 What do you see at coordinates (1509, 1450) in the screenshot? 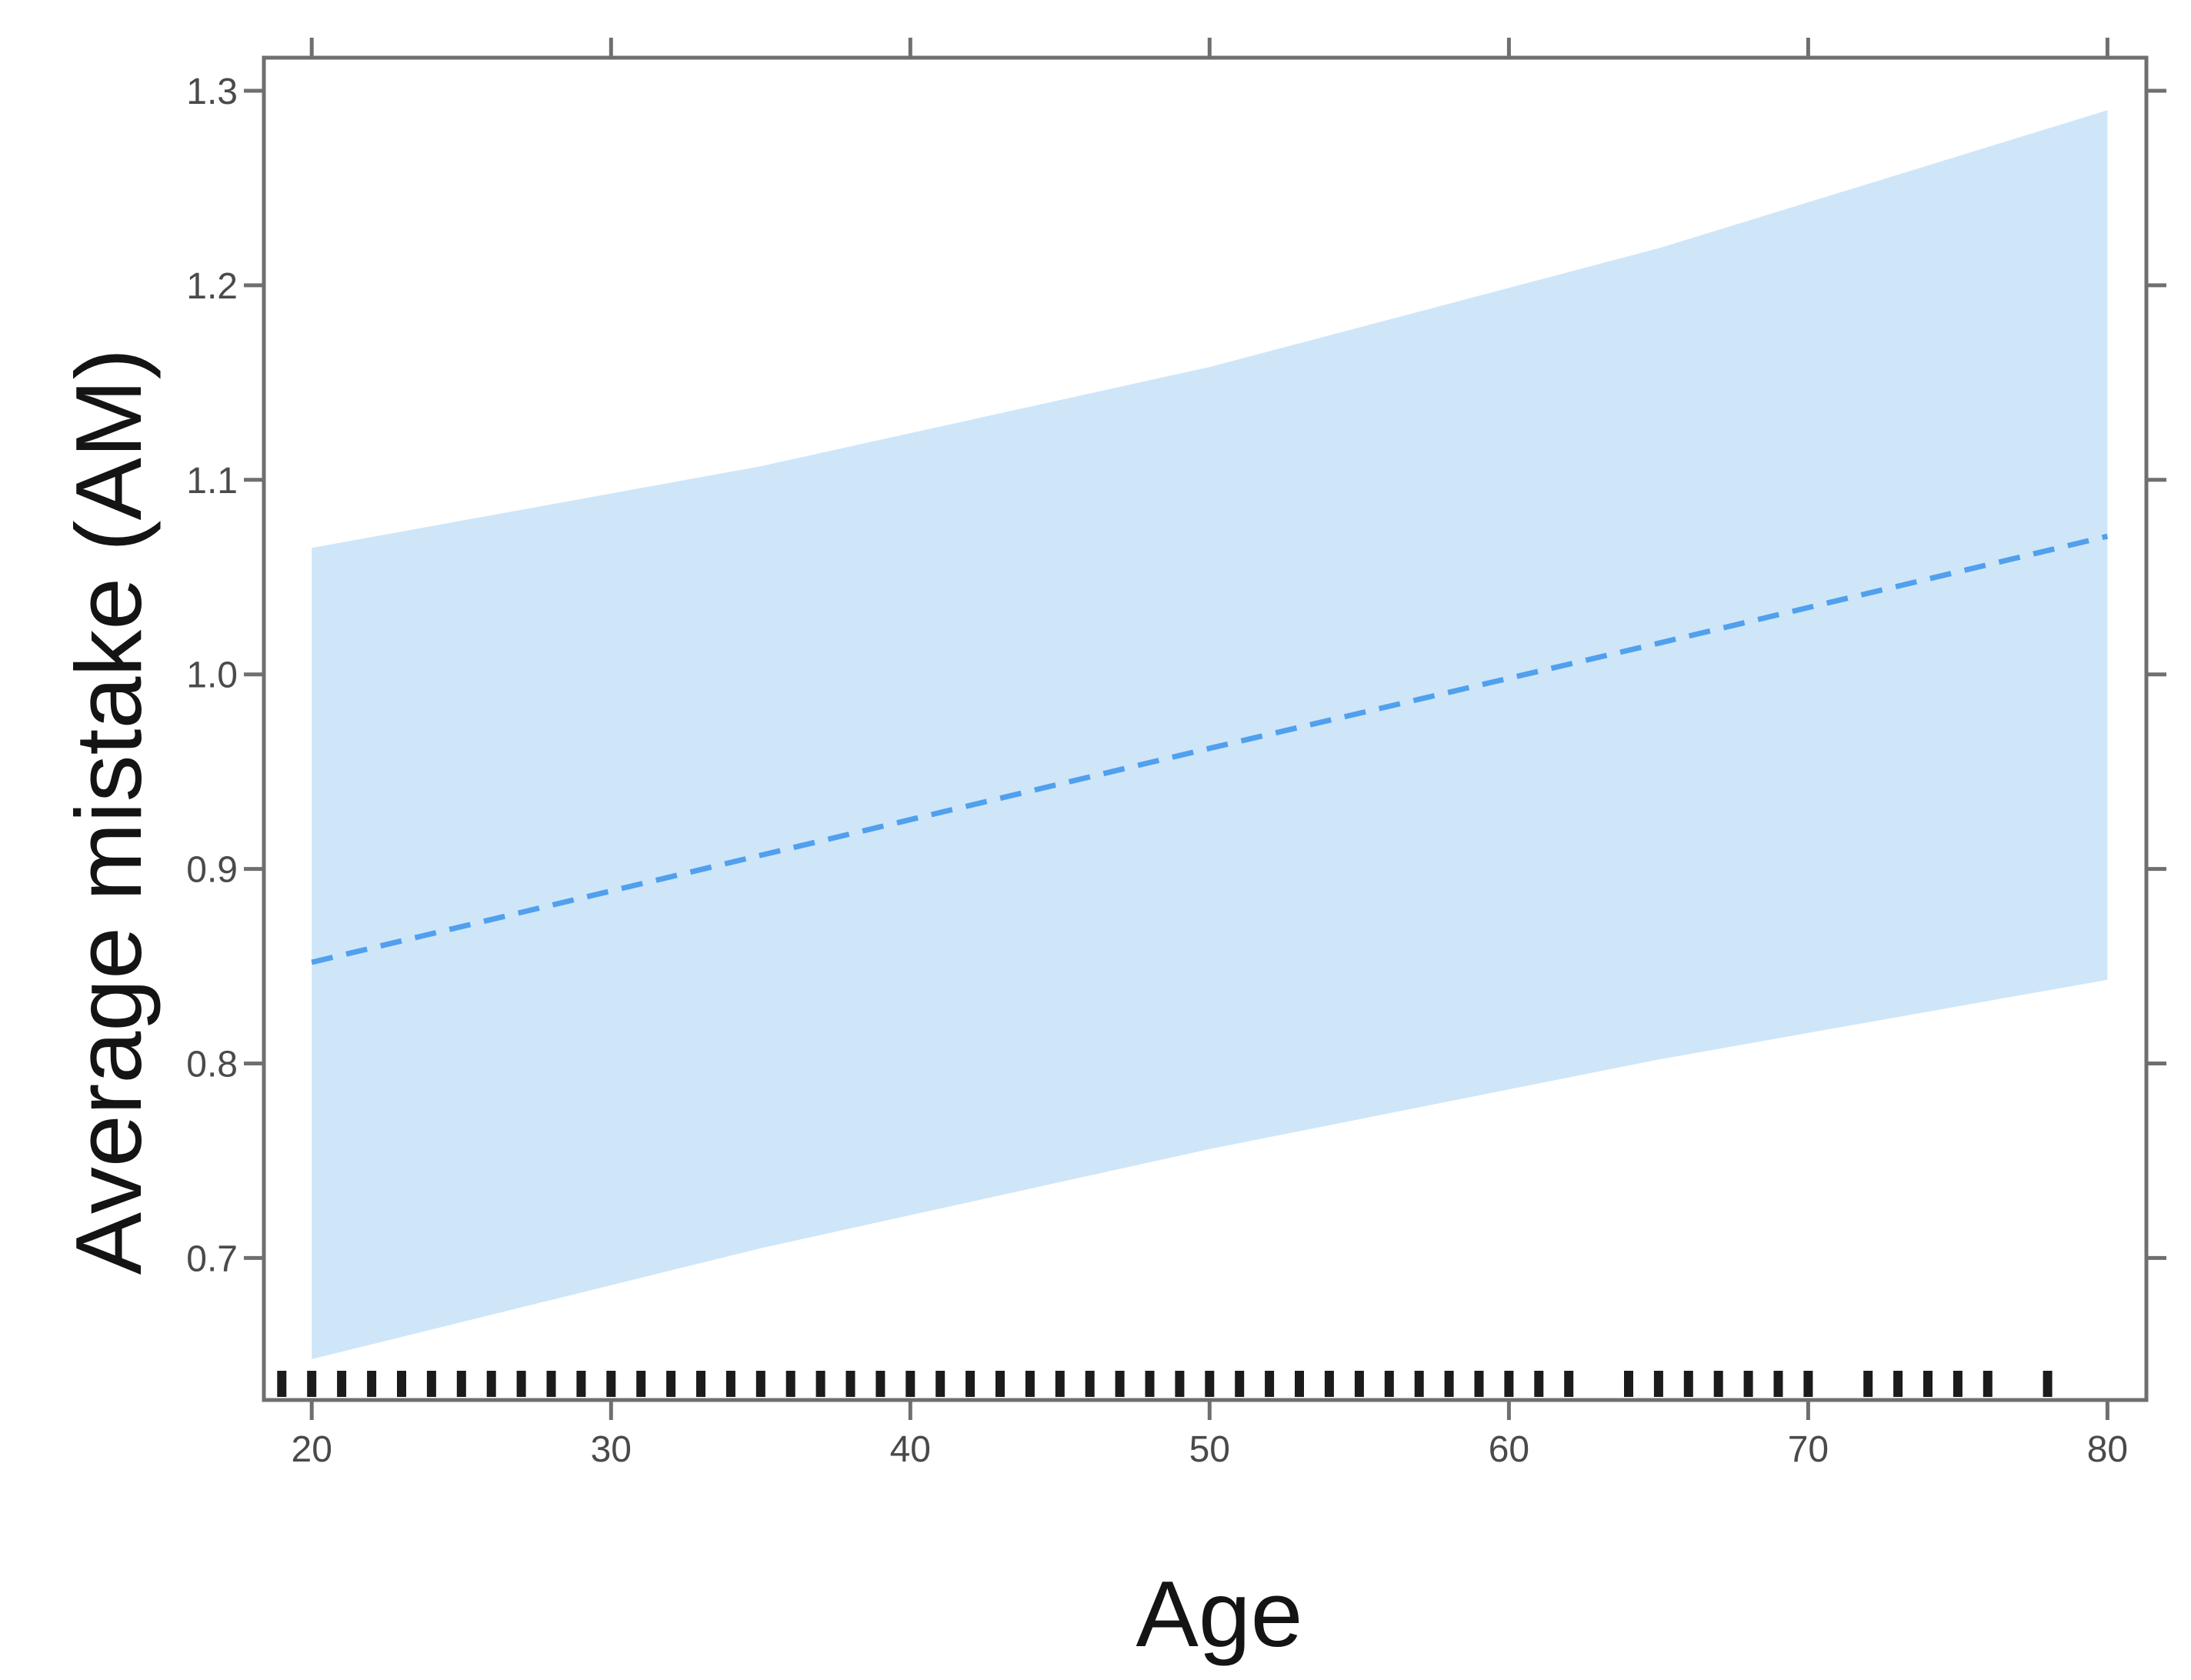
I see `x-tick-label: 60` at bounding box center [1509, 1450].